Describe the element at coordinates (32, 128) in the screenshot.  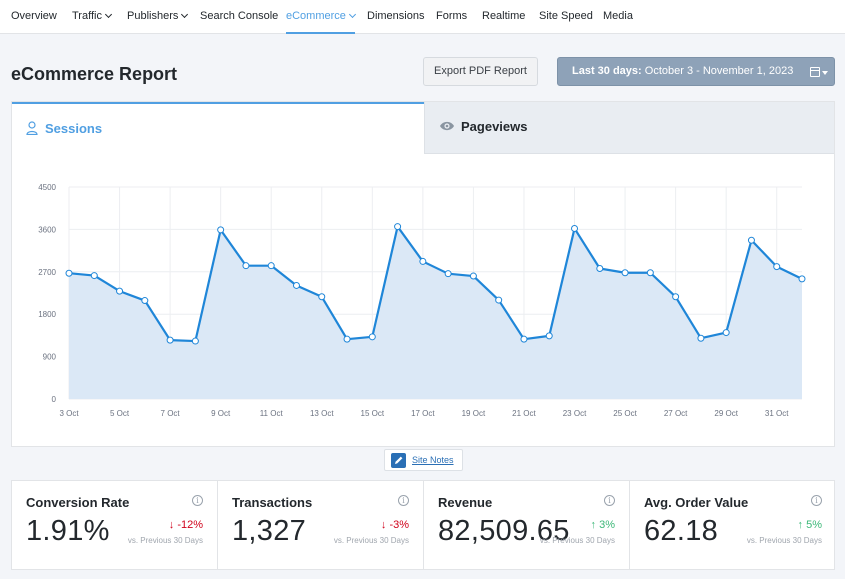
I see `user-icon` at that location.